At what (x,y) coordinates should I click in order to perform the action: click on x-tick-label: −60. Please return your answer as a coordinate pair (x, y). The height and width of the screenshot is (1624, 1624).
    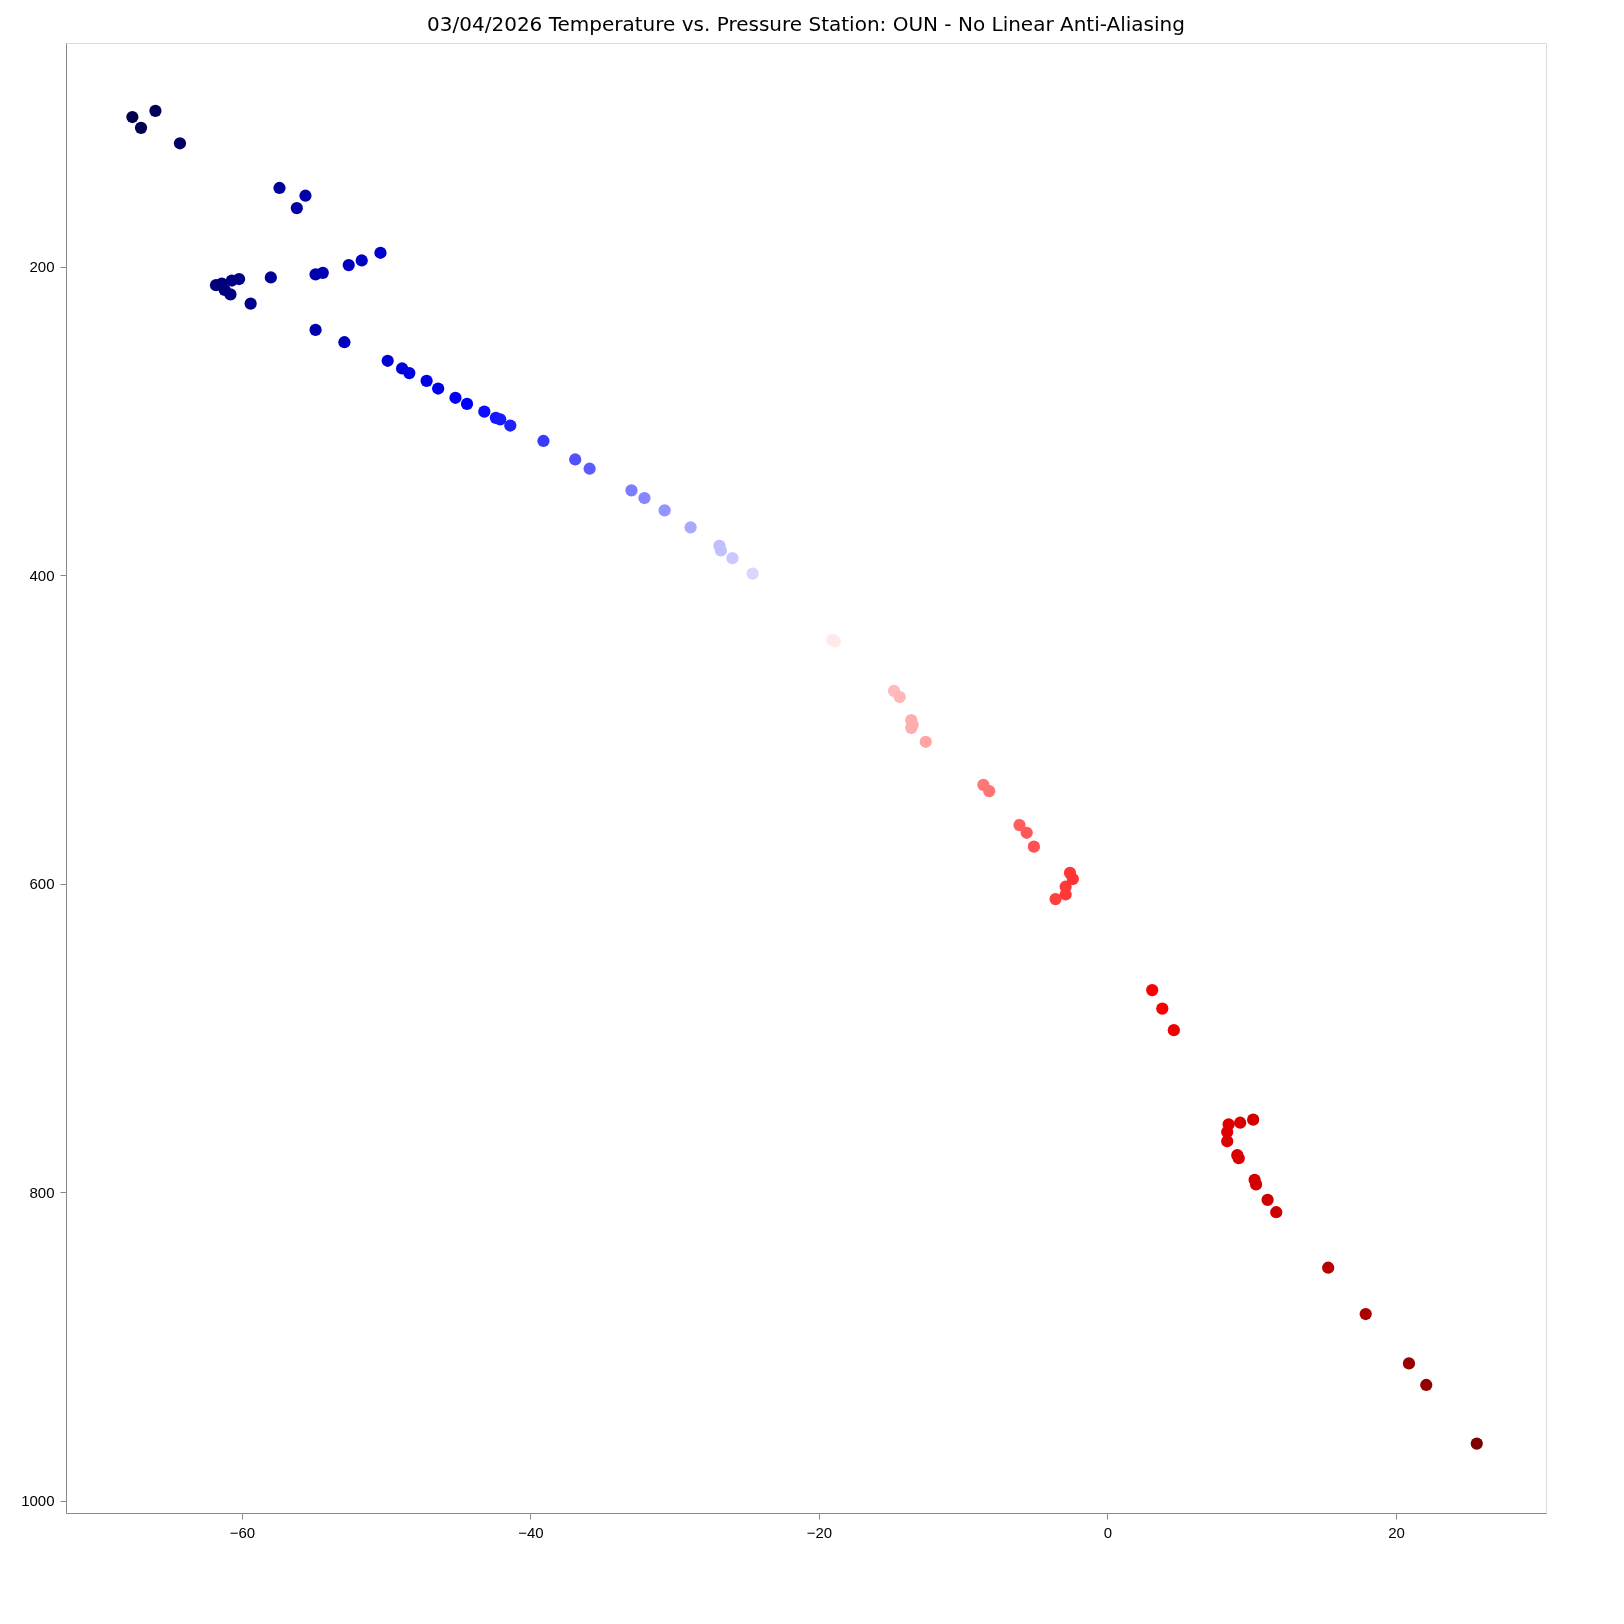
    Looking at the image, I should click on (242, 1532).